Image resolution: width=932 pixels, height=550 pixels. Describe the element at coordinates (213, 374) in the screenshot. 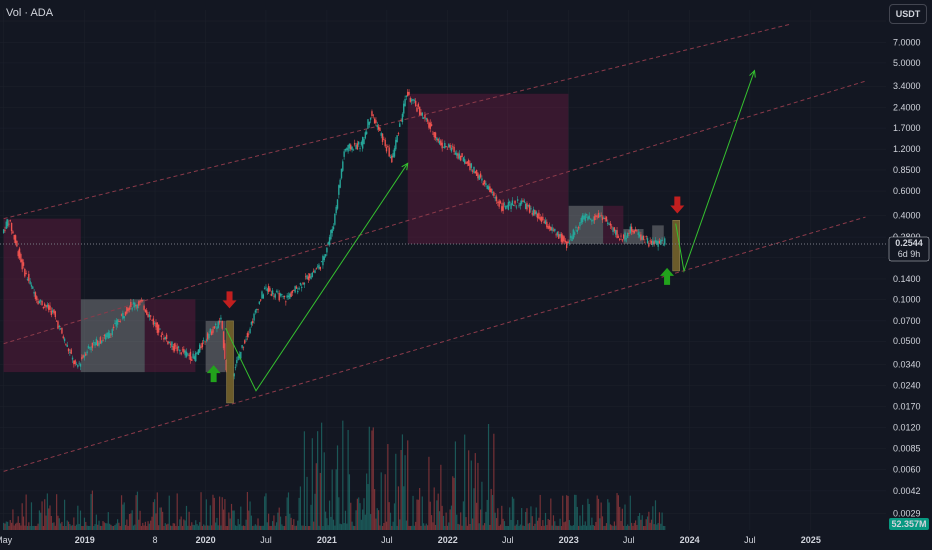

I see `up-arrow-icon` at that location.